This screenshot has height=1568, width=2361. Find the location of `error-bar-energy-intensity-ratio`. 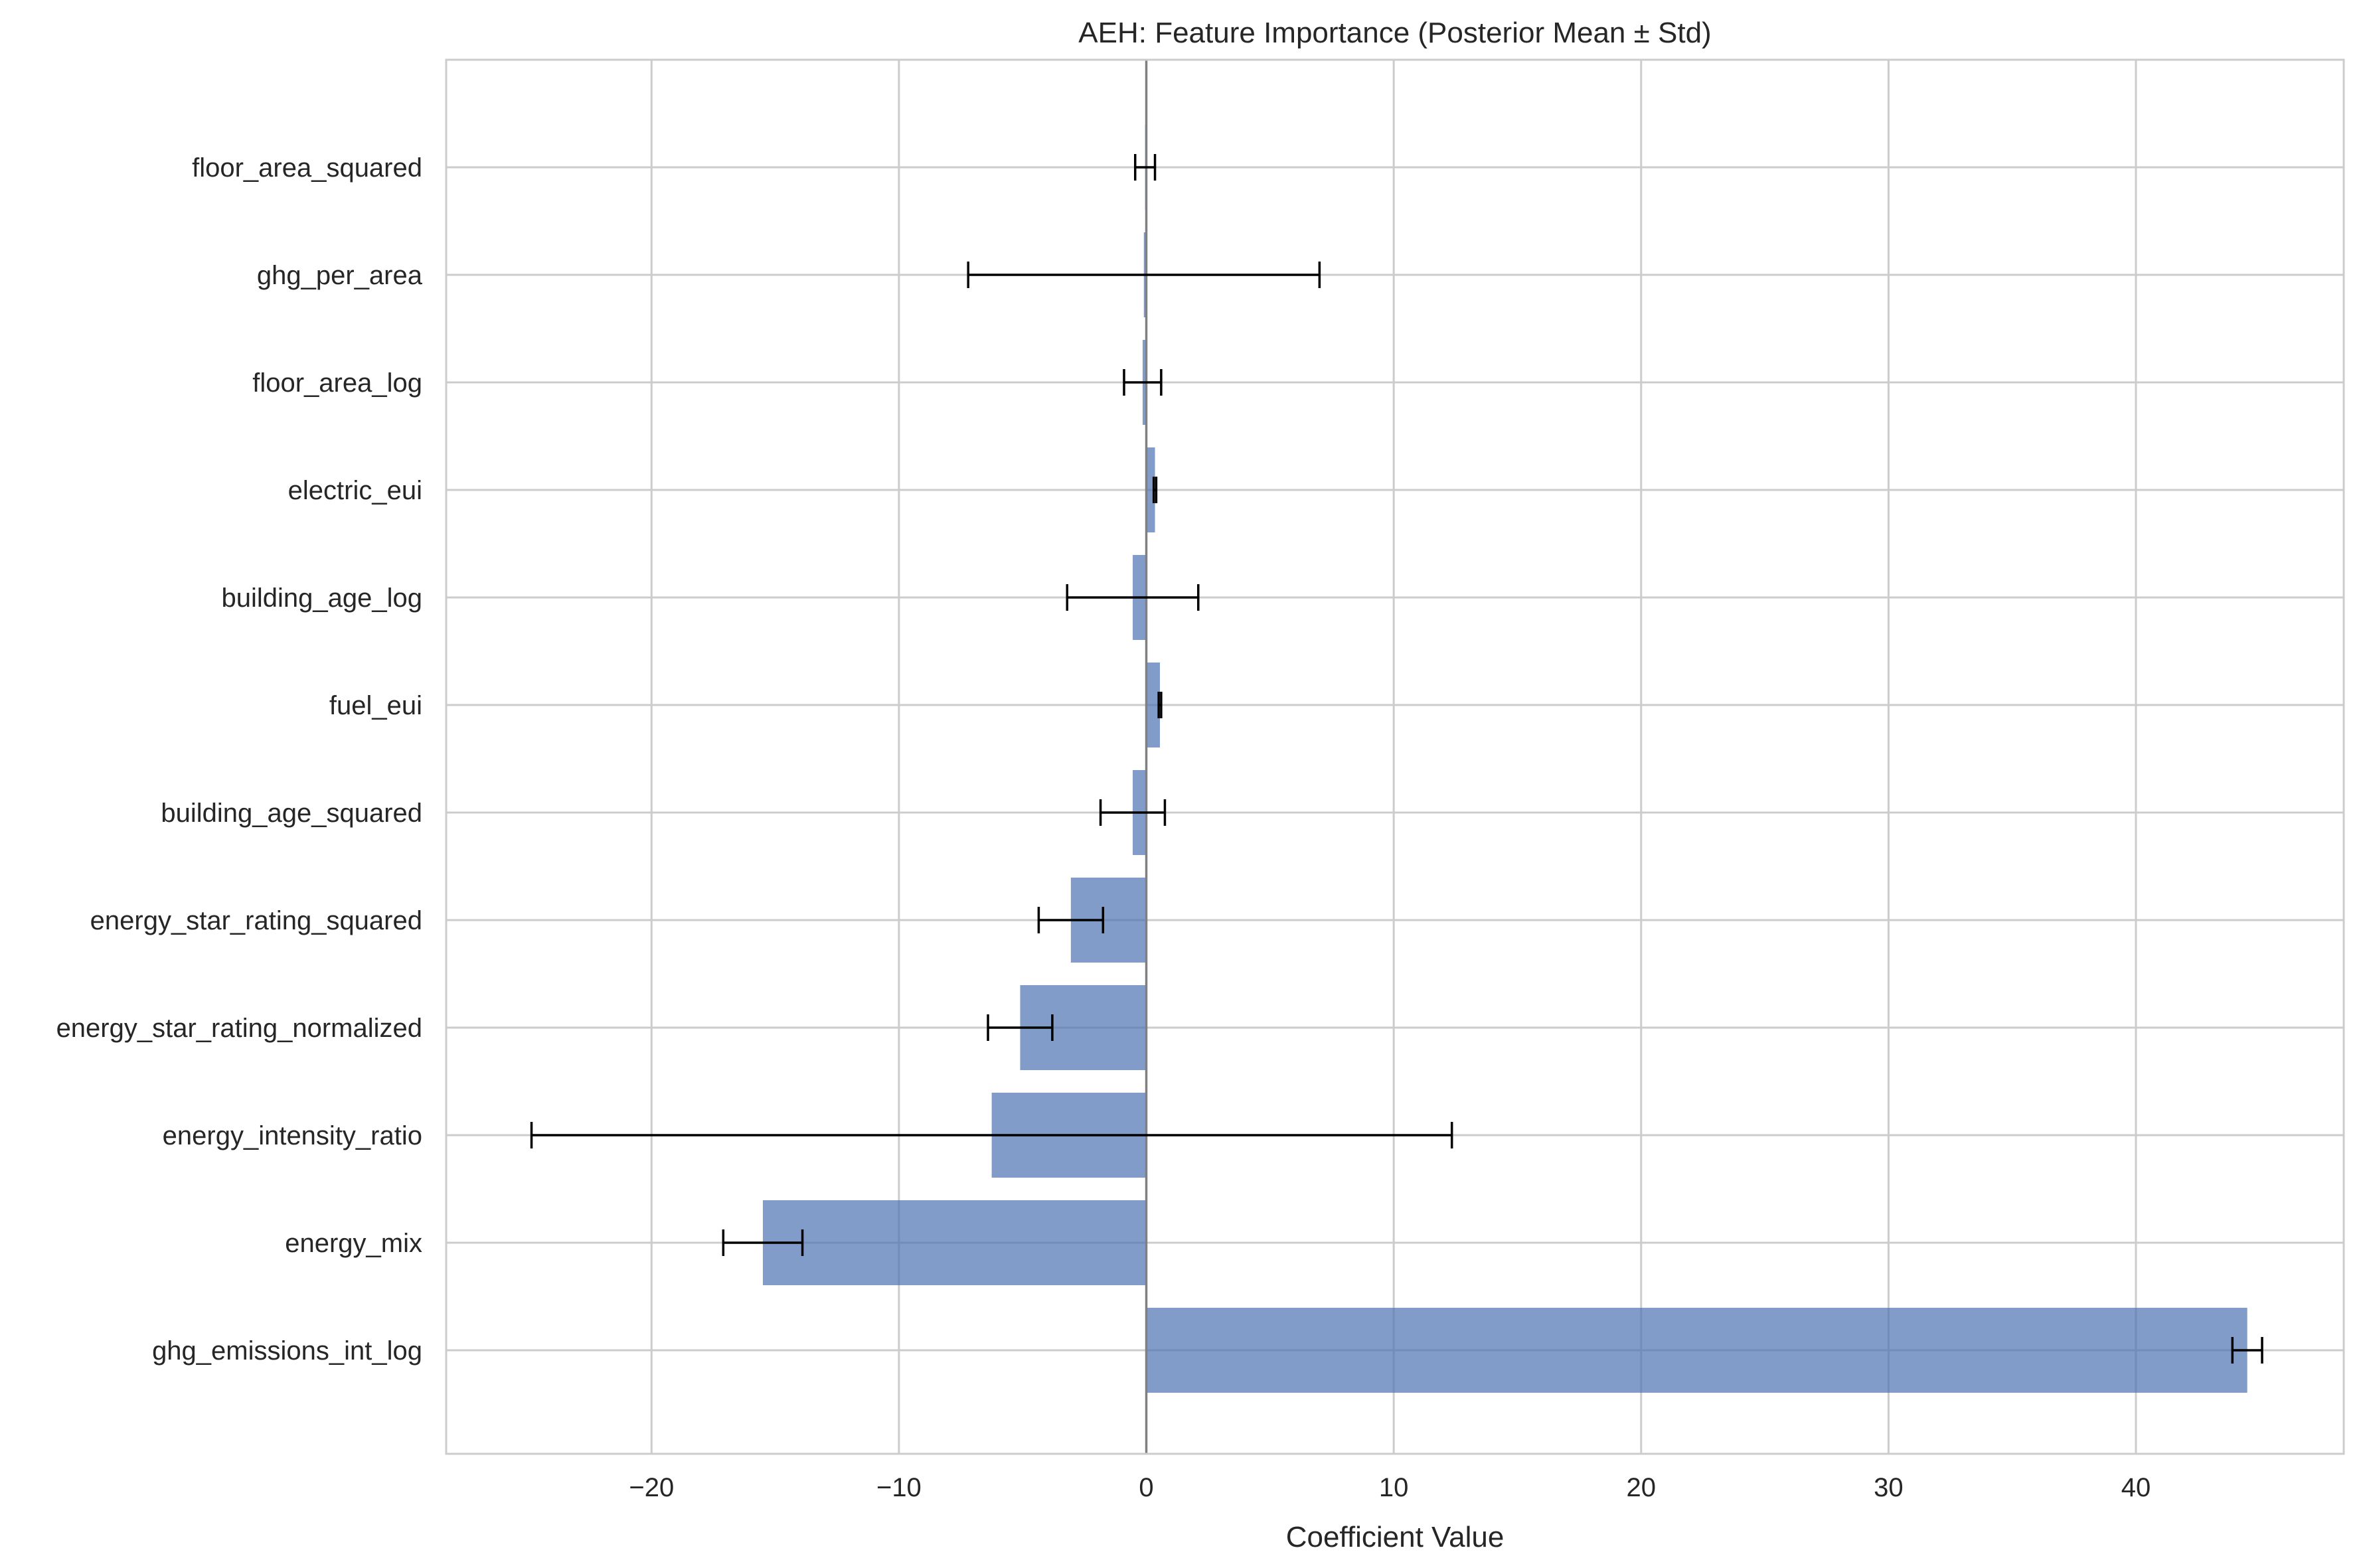

error-bar-energy-intensity-ratio is located at coordinates (992, 1135).